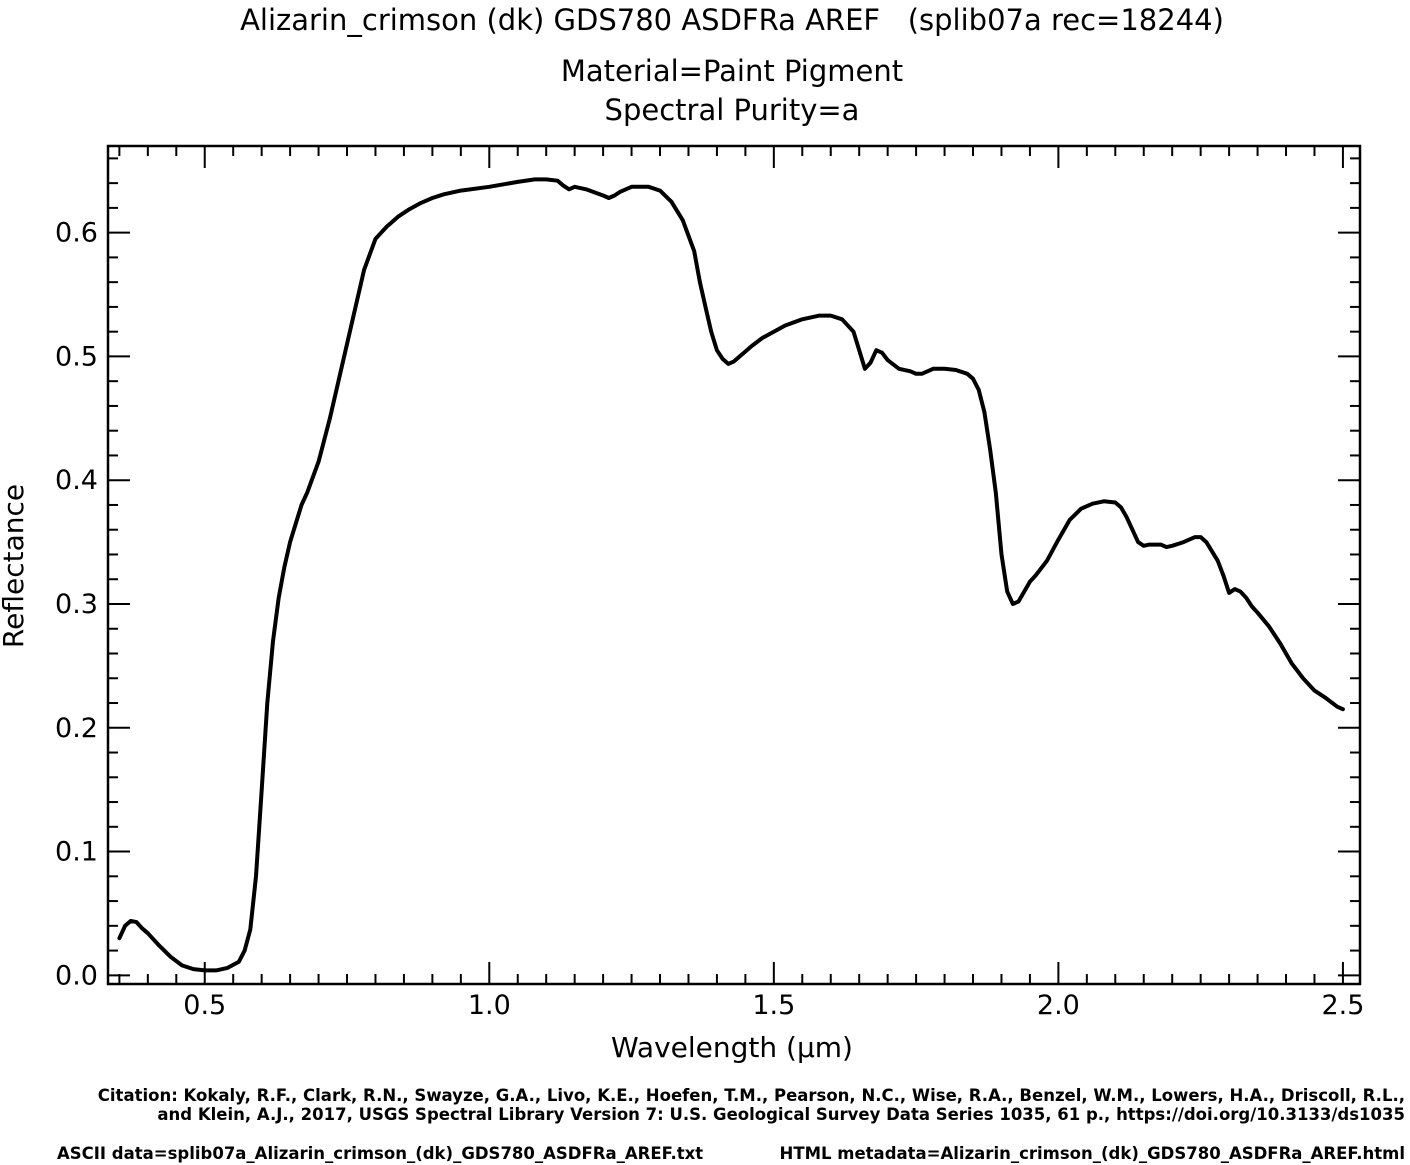  I want to click on x-tick-label: 0.5, so click(204, 1005).